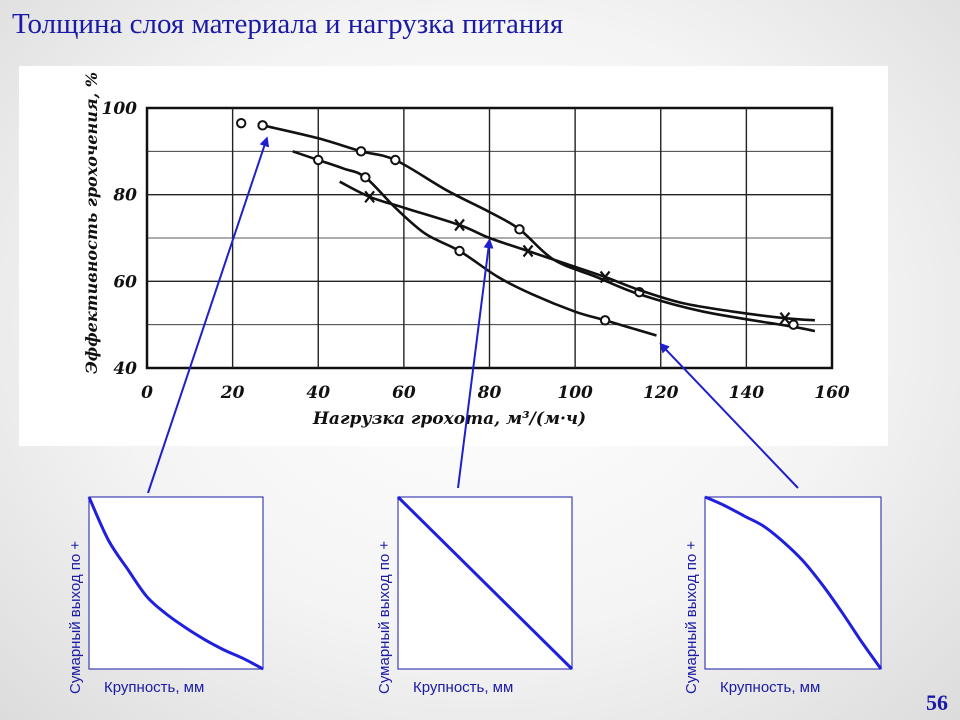  I want to click on y-tick-label: 80, so click(124, 196).